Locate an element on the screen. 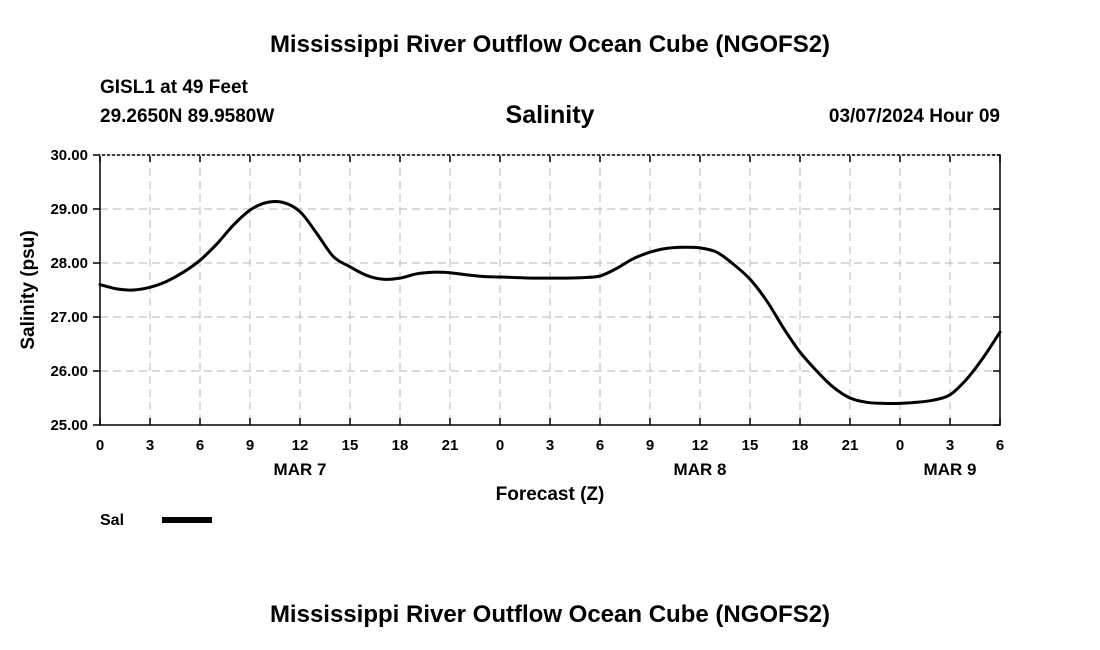 The height and width of the screenshot is (650, 1100). y-tick-label: 28.00 is located at coordinates (69, 263).